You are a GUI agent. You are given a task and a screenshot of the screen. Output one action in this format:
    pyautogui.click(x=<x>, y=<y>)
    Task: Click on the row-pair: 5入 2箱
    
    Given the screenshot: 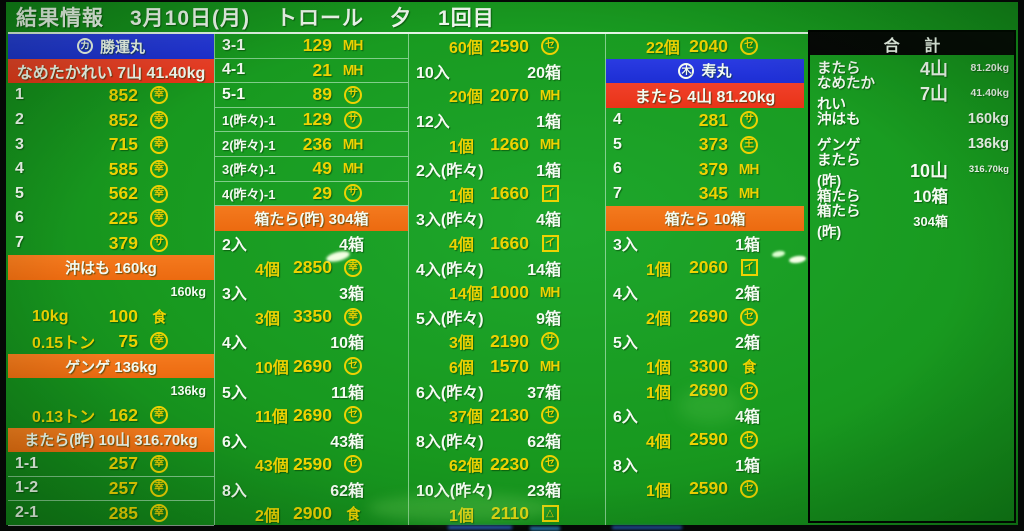 What is the action you would take?
    pyautogui.click(x=705, y=341)
    